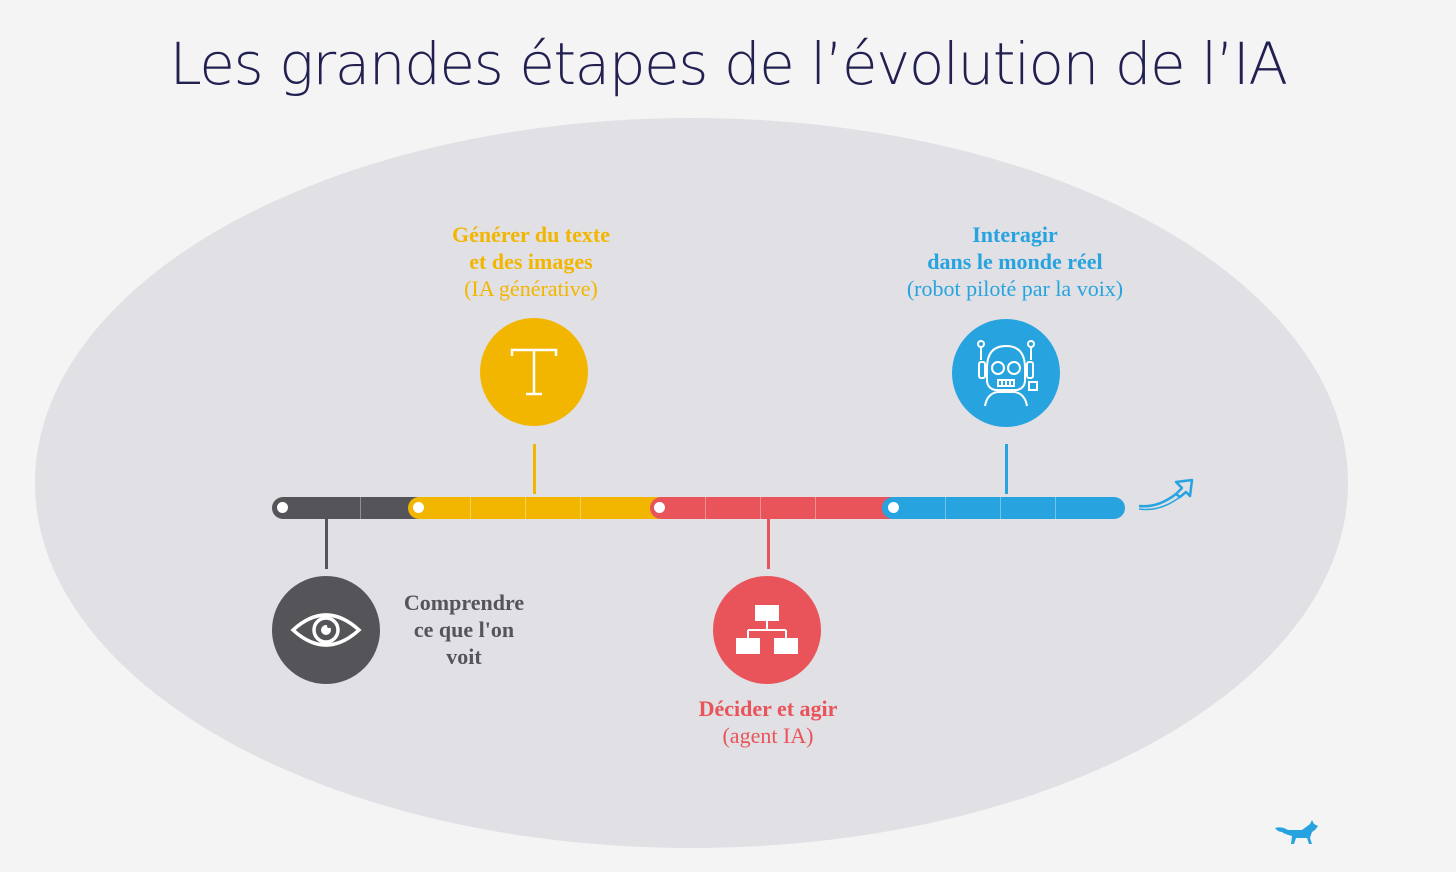 This screenshot has width=1456, height=872. I want to click on stage-generer-line: et des images, so click(531, 261).